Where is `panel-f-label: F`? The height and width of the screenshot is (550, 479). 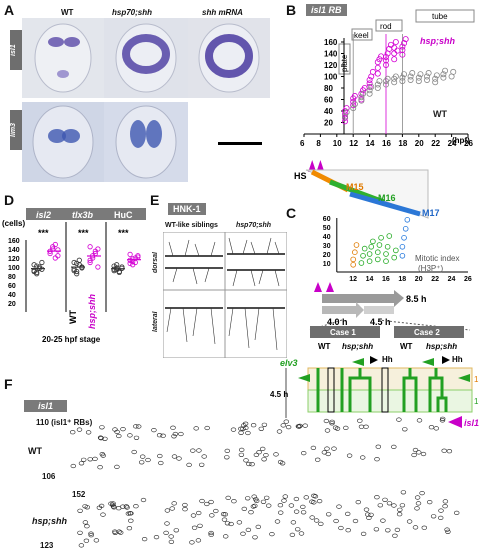
panel-f-label: F is located at coordinates (8, 384).